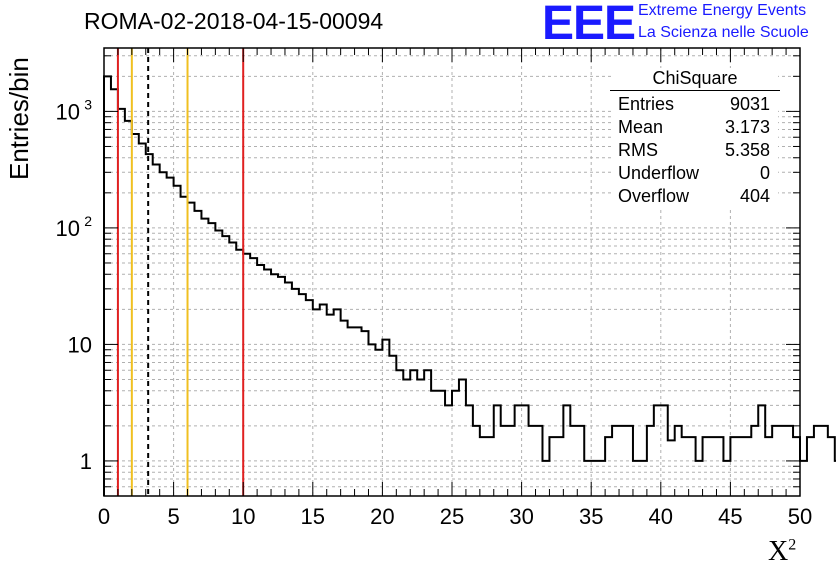 The height and width of the screenshot is (572, 836). What do you see at coordinates (722, 10) in the screenshot?
I see `logo-tagline-1: Extreme Energy Events` at bounding box center [722, 10].